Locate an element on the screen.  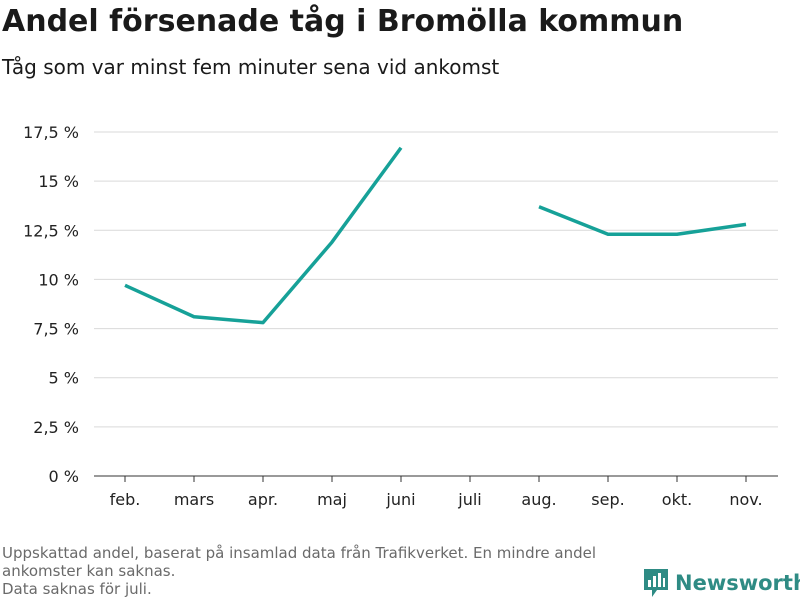
bar-chart-logo-icon is located at coordinates (656, 583).